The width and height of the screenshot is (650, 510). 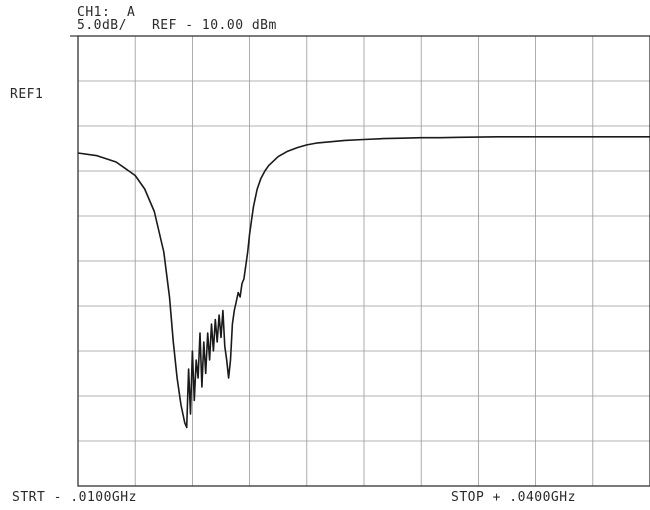 I want to click on stop-frequency-label: STOP + .0400GHz, so click(x=513, y=497).